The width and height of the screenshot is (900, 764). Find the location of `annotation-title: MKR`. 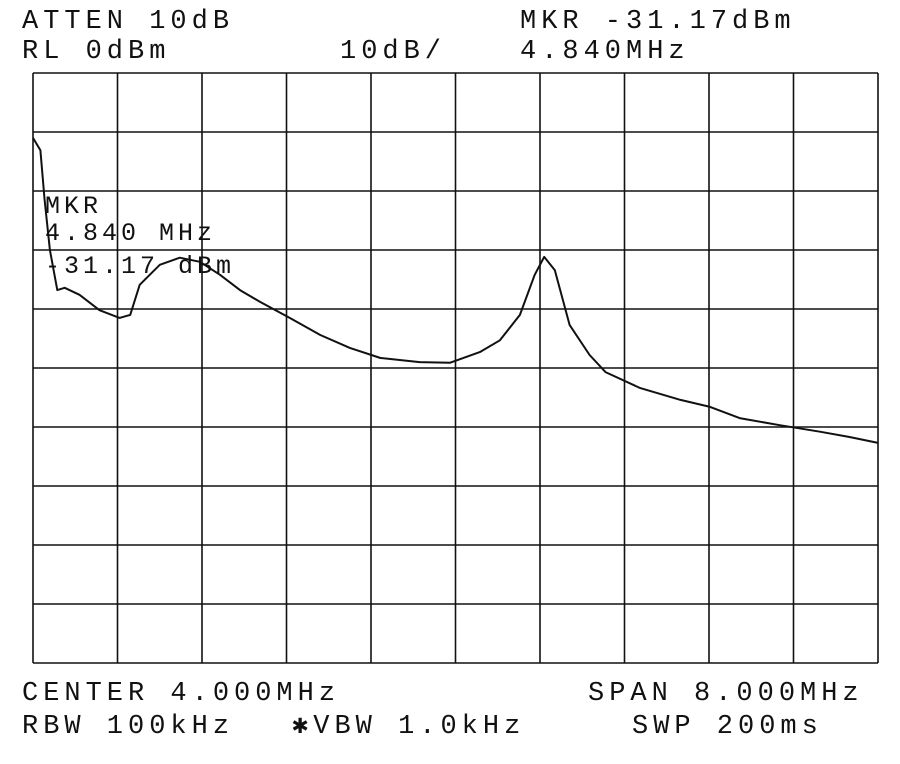

annotation-title: MKR is located at coordinates (73, 206).